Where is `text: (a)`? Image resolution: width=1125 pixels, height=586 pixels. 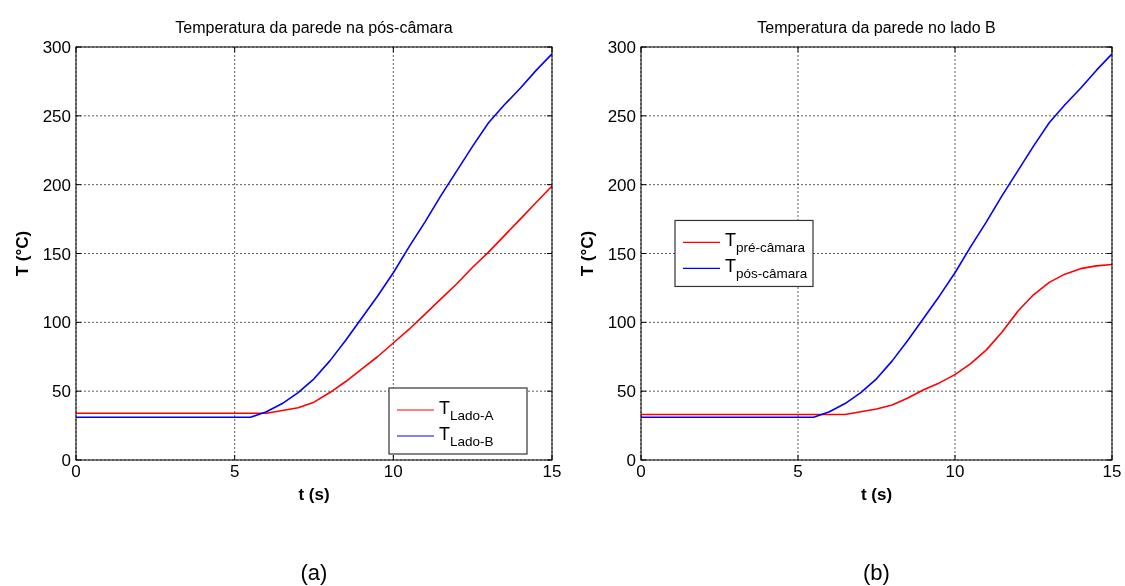
text: (a) is located at coordinates (314, 572).